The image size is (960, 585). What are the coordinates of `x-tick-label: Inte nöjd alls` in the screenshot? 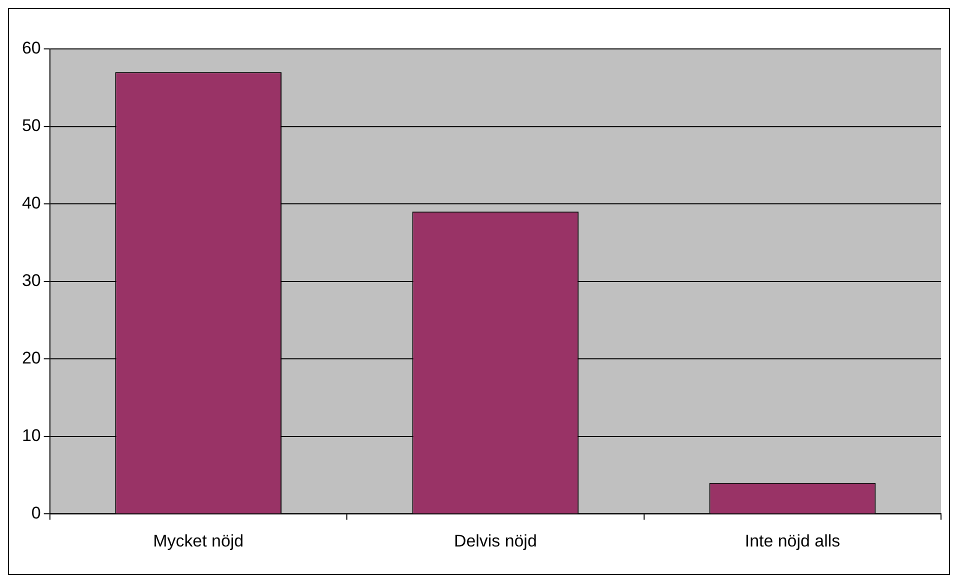 It's located at (792, 541).